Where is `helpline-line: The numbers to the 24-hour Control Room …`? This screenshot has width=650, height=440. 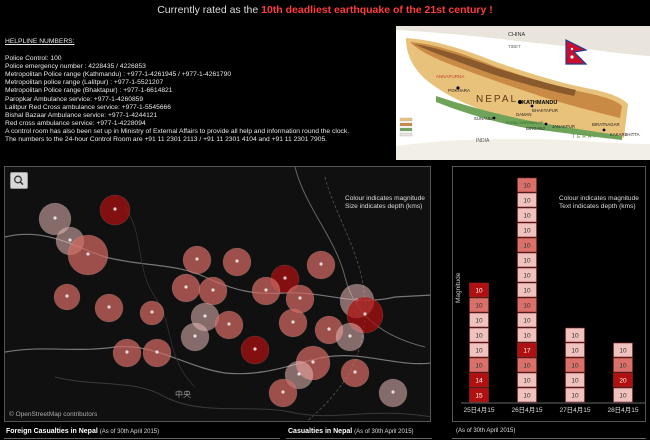
helpline-line: The numbers to the 24-hour Control Room … is located at coordinates (166, 140).